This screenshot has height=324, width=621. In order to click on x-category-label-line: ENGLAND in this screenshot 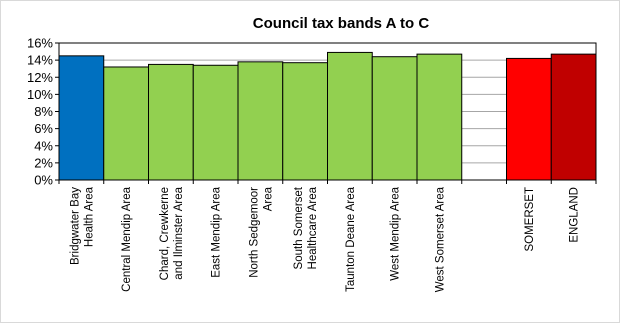, I will do `click(575, 215)`.